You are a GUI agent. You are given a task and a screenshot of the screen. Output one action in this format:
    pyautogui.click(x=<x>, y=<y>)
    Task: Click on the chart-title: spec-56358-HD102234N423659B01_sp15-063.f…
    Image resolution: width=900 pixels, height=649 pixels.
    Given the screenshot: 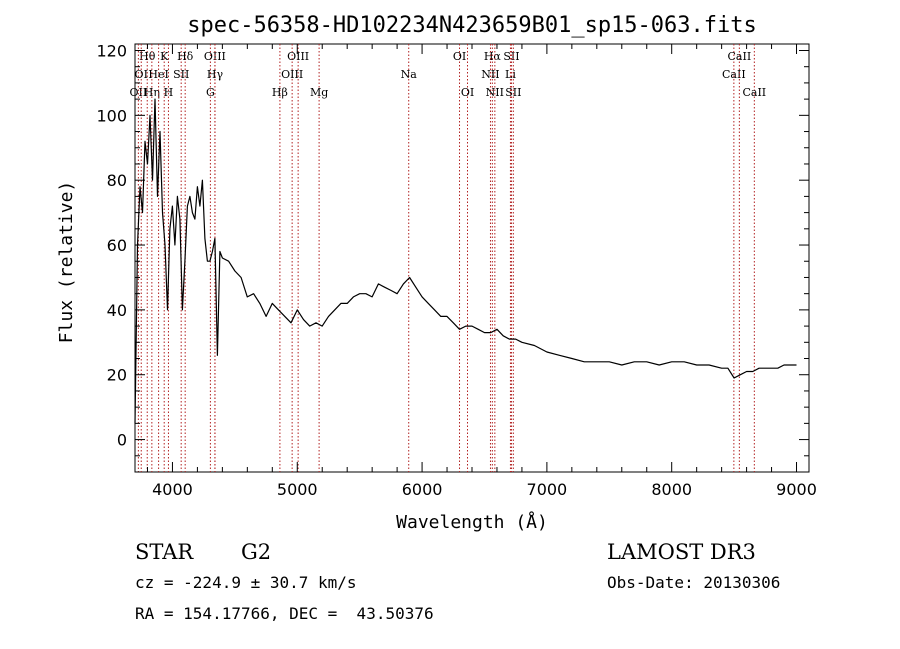 What is the action you would take?
    pyautogui.click(x=472, y=25)
    